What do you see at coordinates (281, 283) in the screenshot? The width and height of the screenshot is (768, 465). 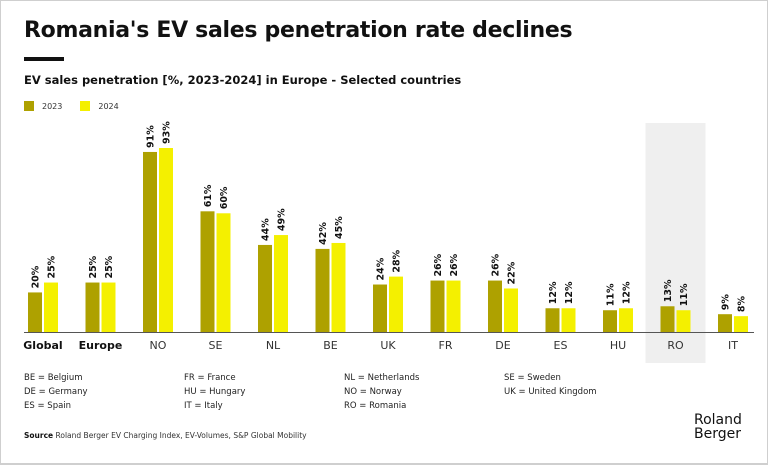 I see `bar-nl-2024` at bounding box center [281, 283].